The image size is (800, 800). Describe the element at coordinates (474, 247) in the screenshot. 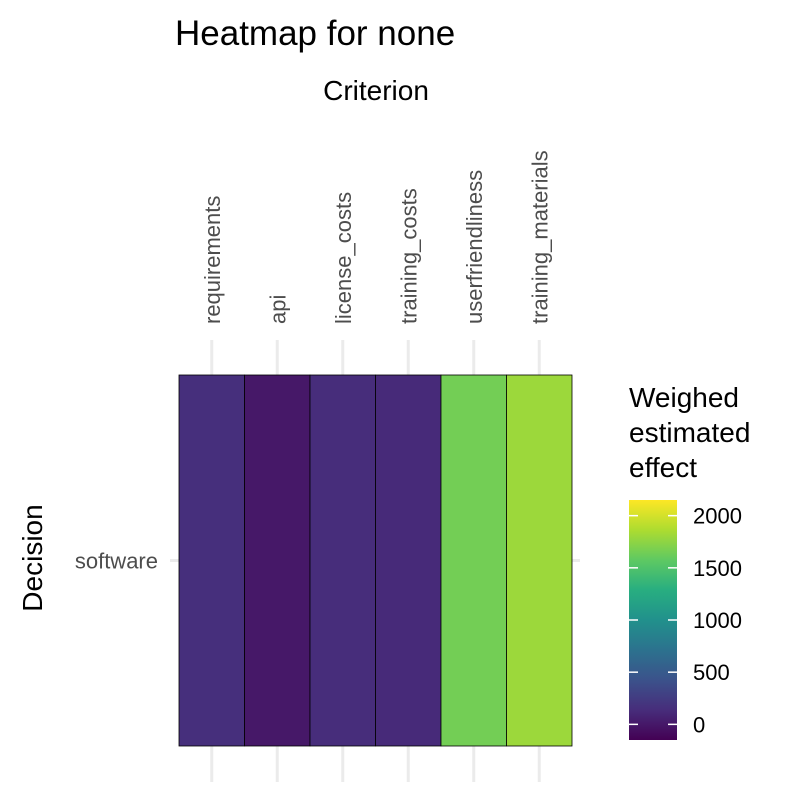

I see `x-tick-label: userfriendliness` at that location.